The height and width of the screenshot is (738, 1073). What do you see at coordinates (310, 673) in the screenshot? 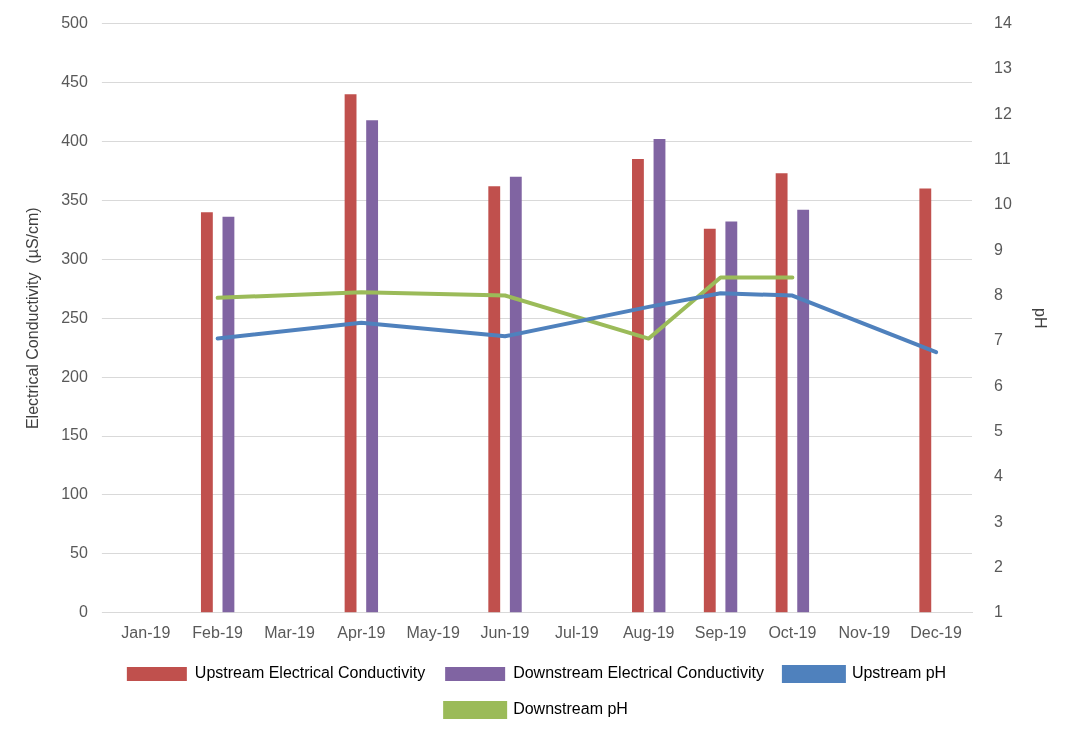
I see `legend-label: Upstream Electrical Conductivity` at bounding box center [310, 673].